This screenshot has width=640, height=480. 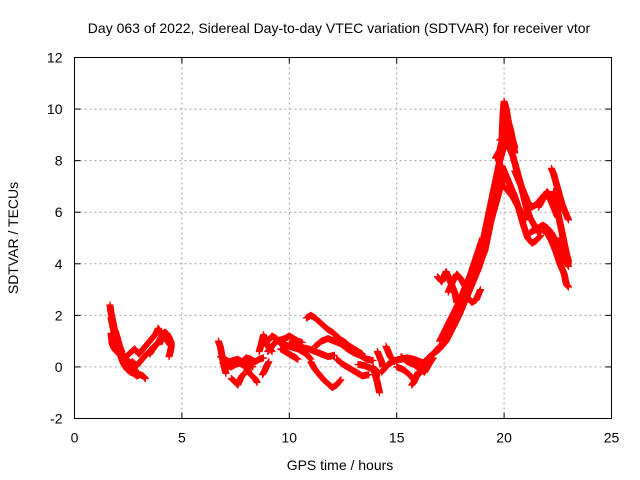 I want to click on x-tick-label: 15, so click(x=397, y=438).